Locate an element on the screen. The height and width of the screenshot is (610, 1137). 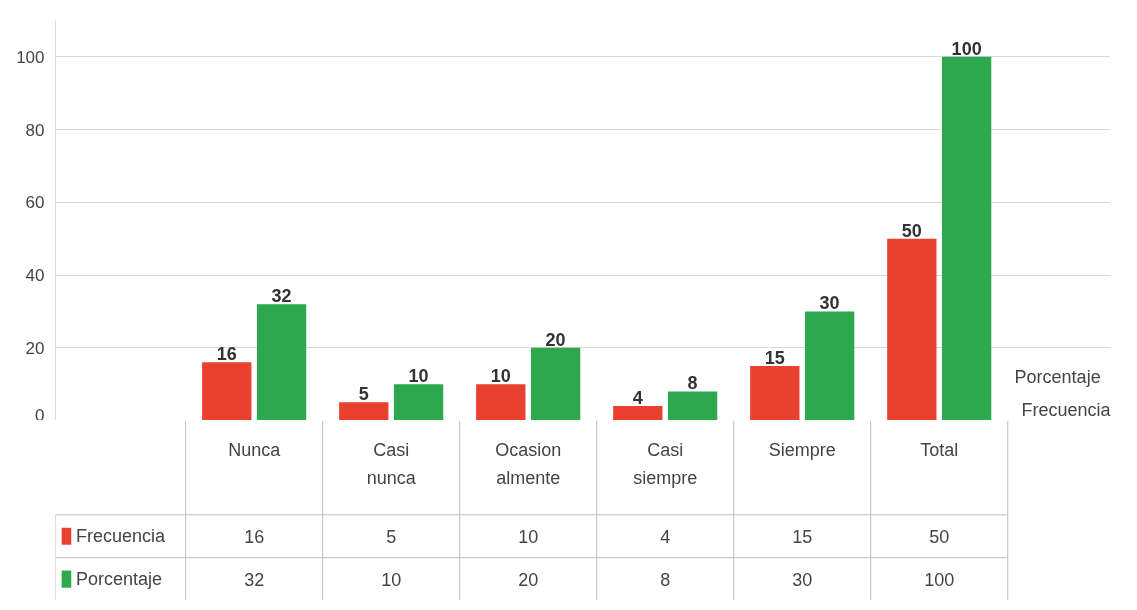
y-tick-label: 40 is located at coordinates (35, 276).